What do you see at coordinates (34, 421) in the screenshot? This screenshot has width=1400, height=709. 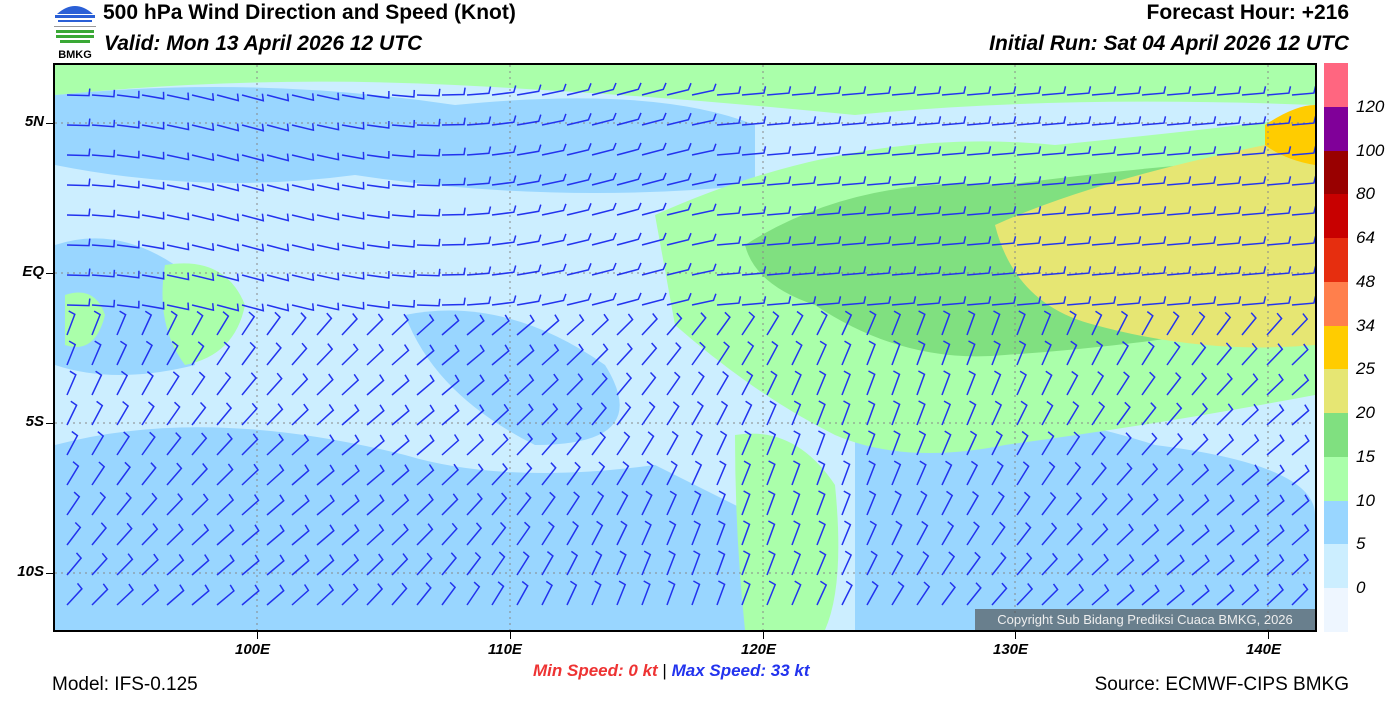 I see `lat-tick-label: 5S` at bounding box center [34, 421].